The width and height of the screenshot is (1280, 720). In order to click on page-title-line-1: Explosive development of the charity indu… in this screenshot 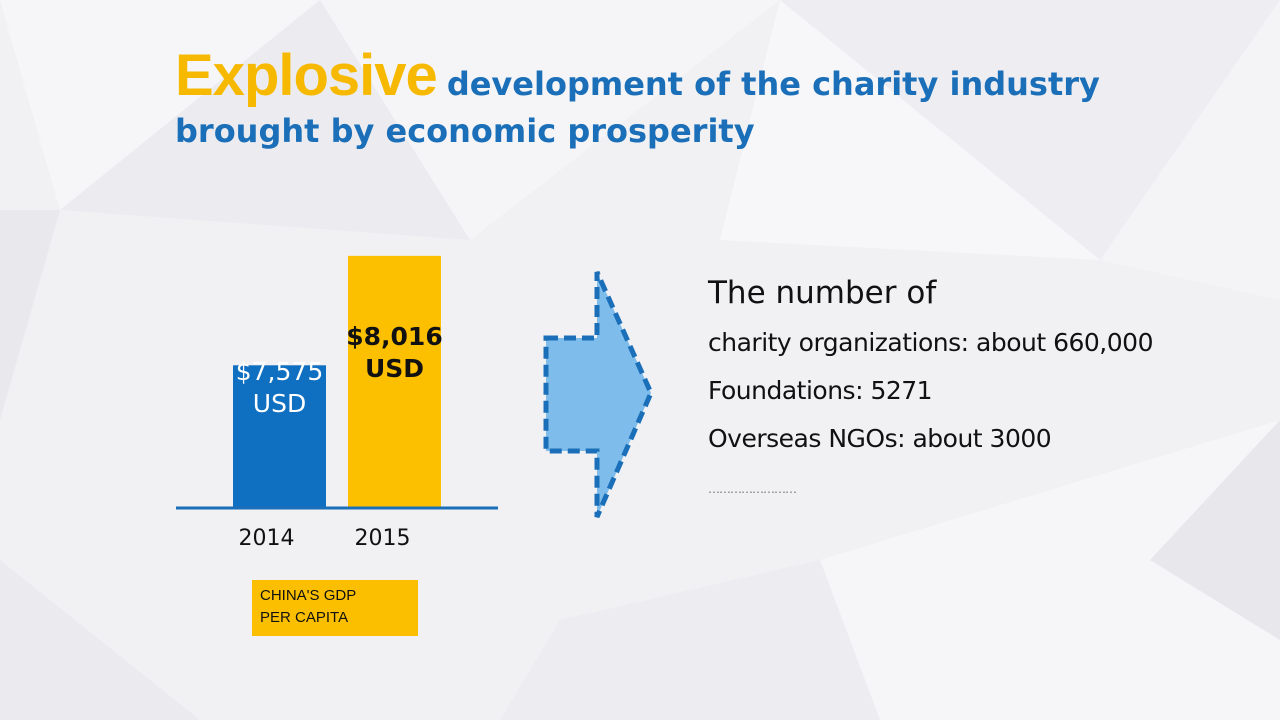, I will do `click(637, 75)`.